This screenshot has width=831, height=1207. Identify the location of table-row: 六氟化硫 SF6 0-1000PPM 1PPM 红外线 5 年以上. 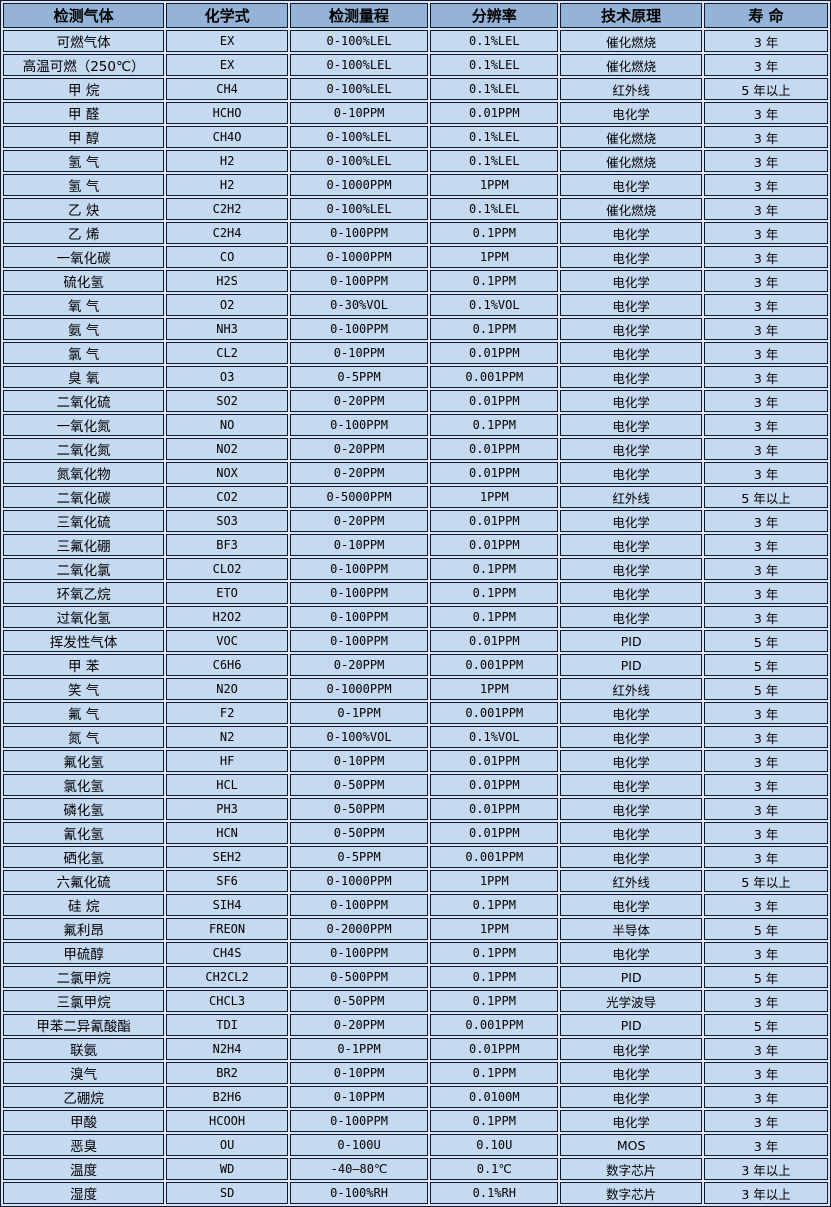
(415, 881).